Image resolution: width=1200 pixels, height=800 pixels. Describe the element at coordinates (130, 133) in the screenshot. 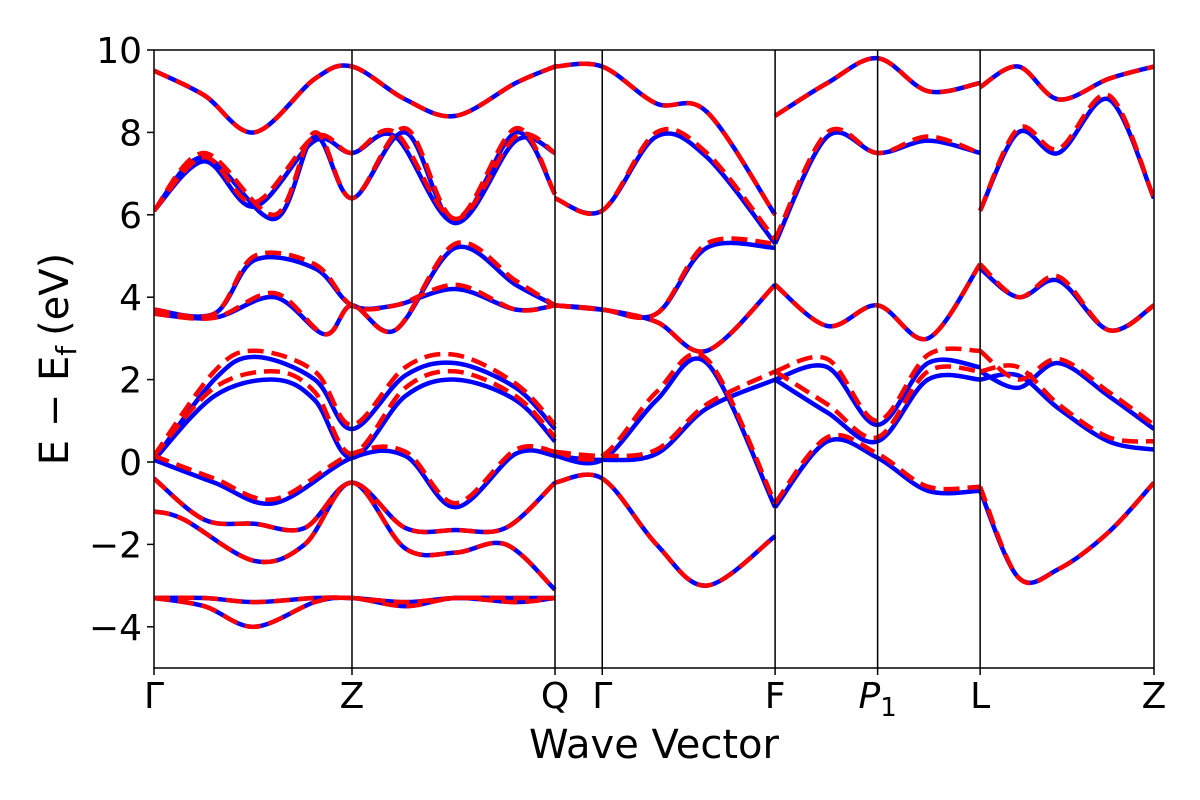

I see `y-tick-label: 8` at that location.